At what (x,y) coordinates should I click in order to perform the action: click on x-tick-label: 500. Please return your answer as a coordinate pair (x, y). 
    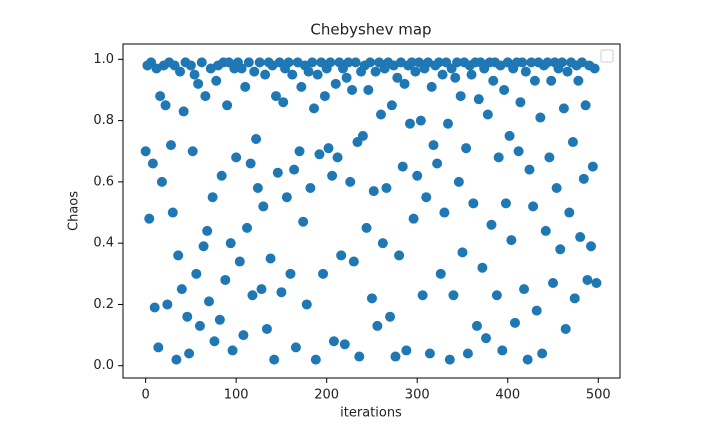
    Looking at the image, I should click on (598, 395).